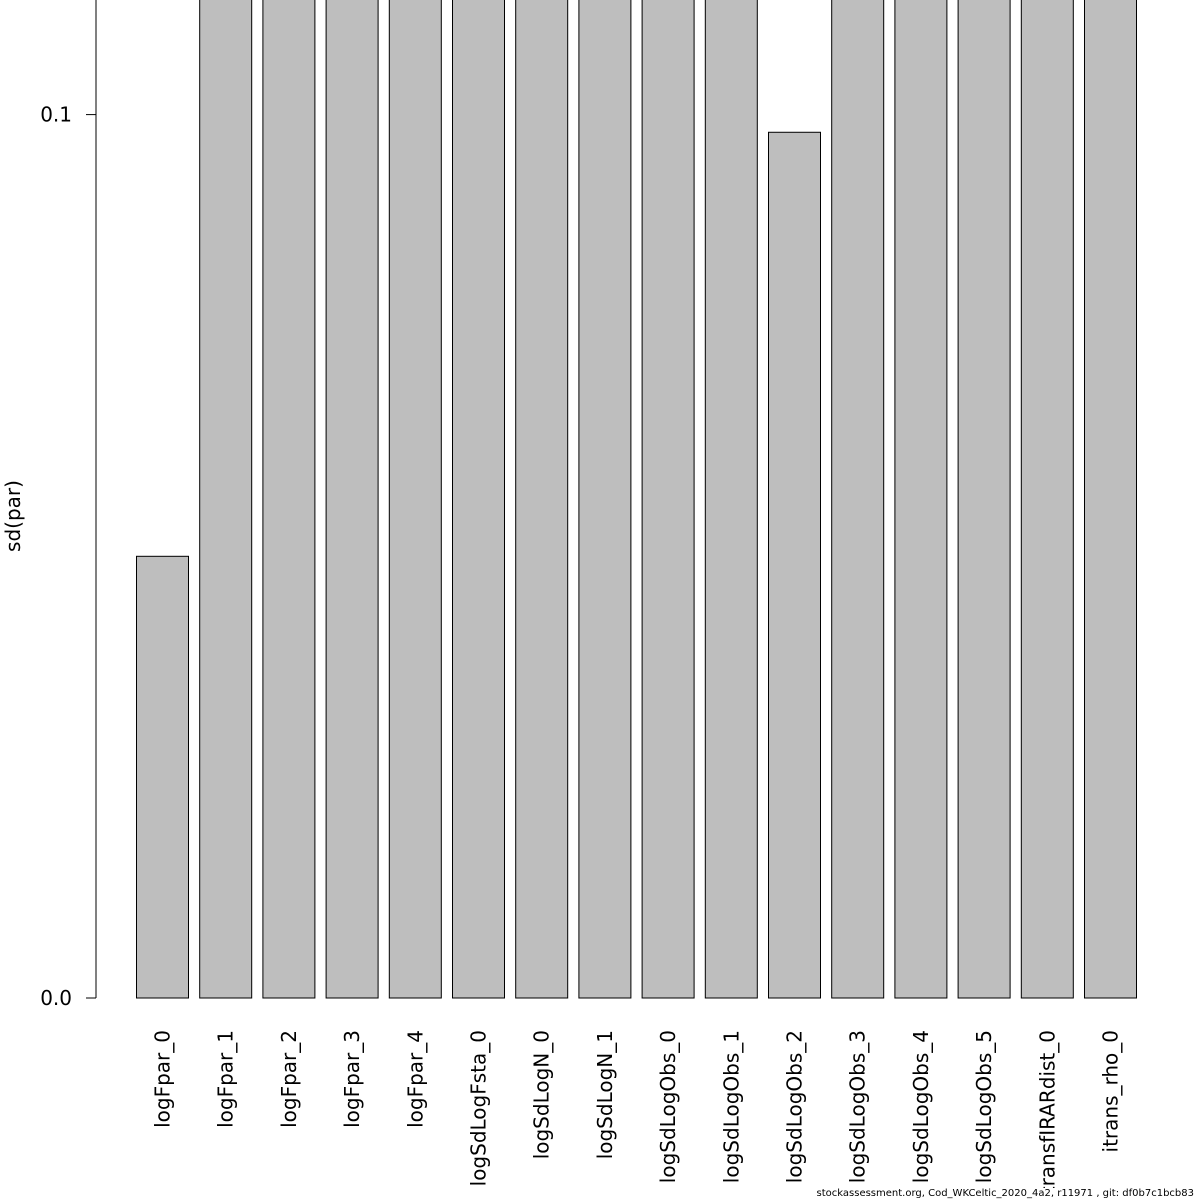 The height and width of the screenshot is (1200, 1200). I want to click on x-tick-label: logFpar_3, so click(352, 1079).